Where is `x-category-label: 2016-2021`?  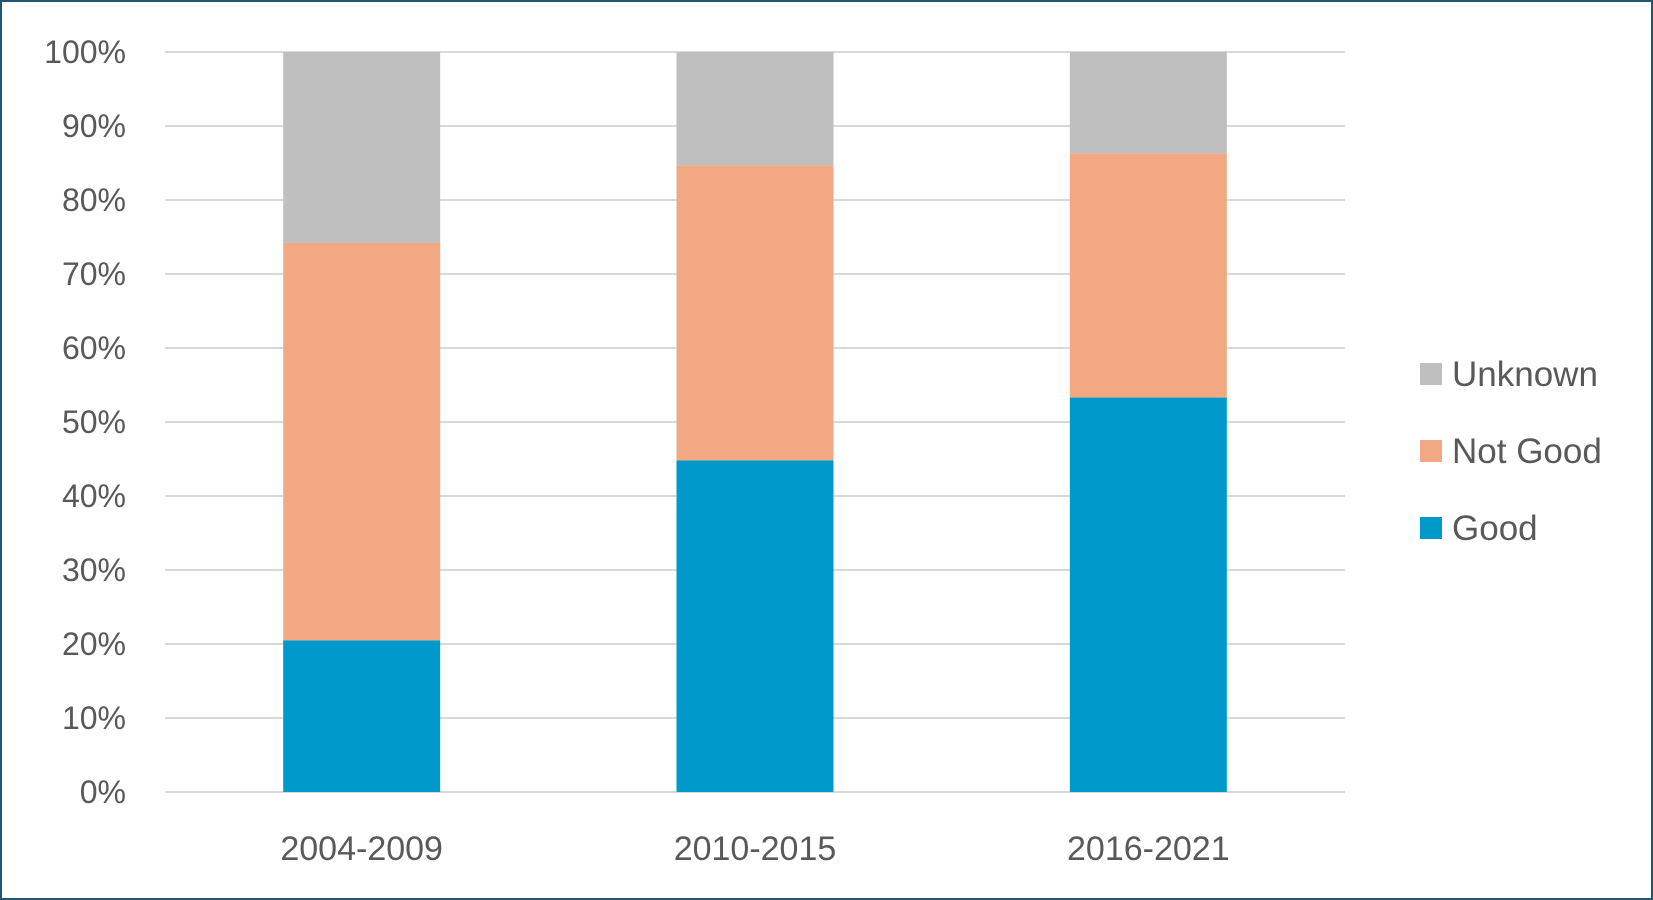 x-category-label: 2016-2021 is located at coordinates (1148, 849).